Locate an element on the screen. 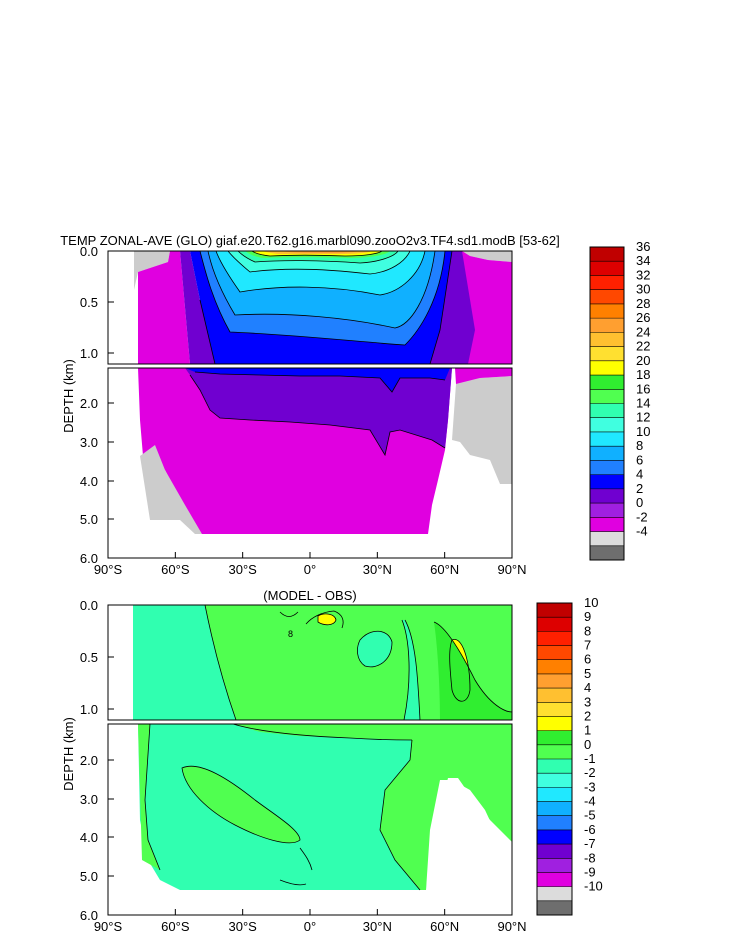  colorbar-label: -4 is located at coordinates (642, 531).